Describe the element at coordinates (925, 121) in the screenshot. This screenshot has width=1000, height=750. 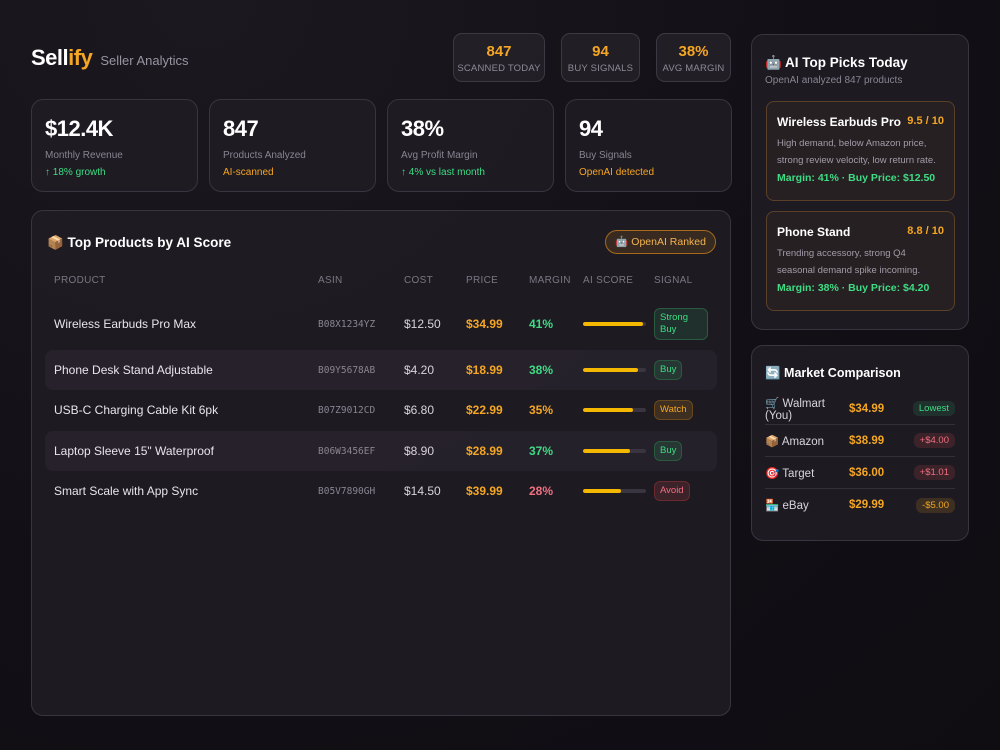
I see `pick-score: 9.5 / 10` at that location.